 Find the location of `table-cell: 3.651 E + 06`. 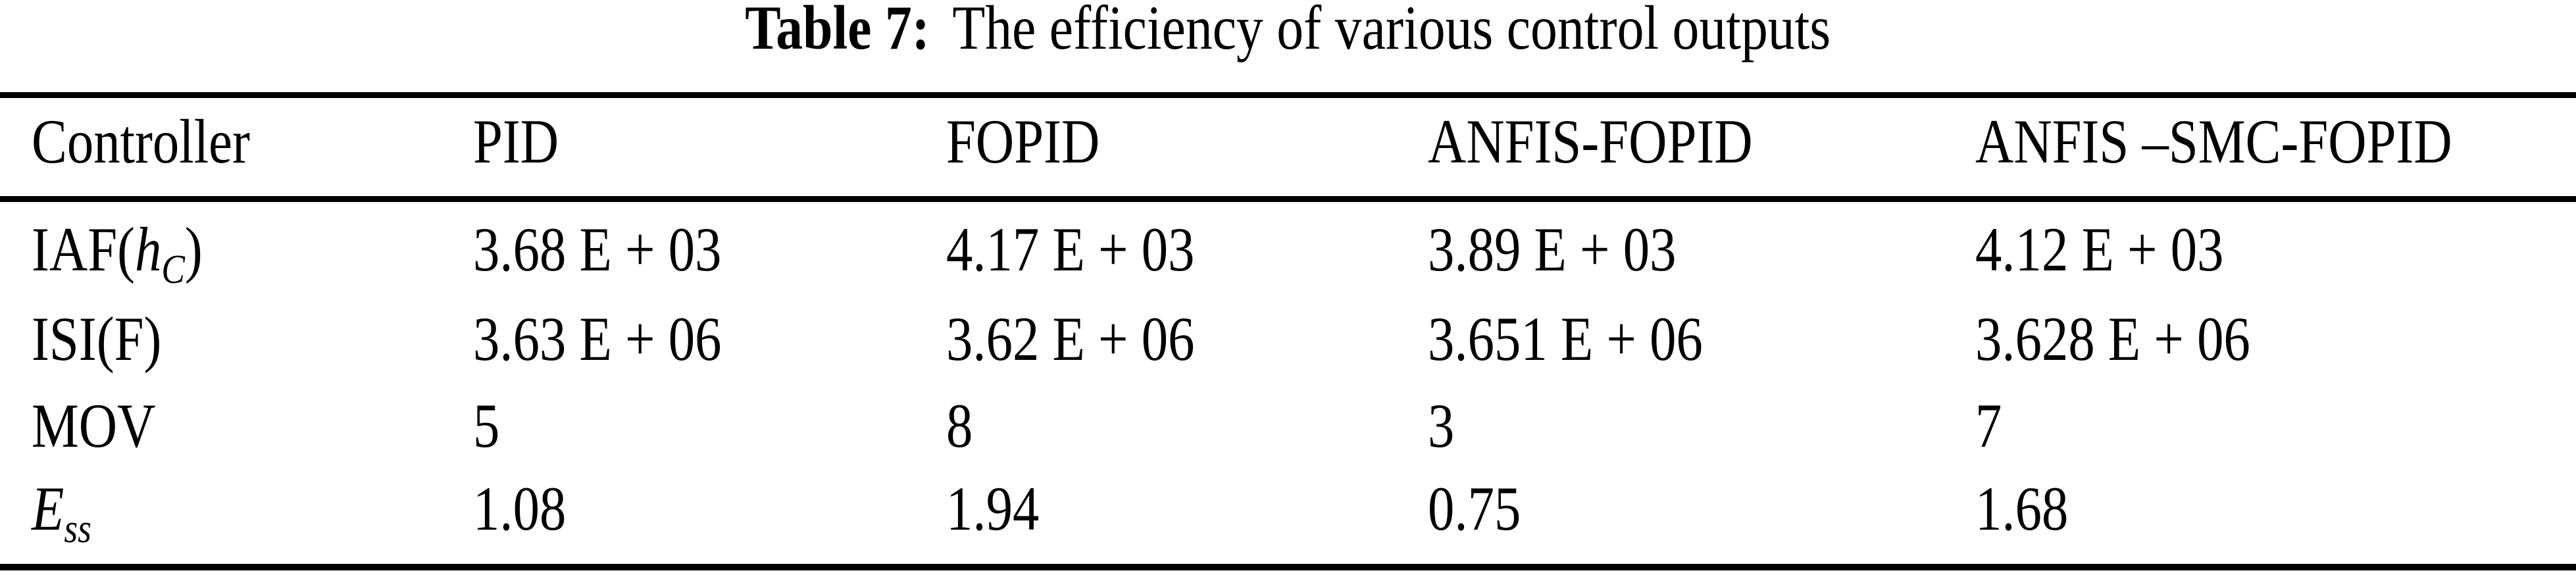

table-cell: 3.651 E + 06 is located at coordinates (1566, 339).